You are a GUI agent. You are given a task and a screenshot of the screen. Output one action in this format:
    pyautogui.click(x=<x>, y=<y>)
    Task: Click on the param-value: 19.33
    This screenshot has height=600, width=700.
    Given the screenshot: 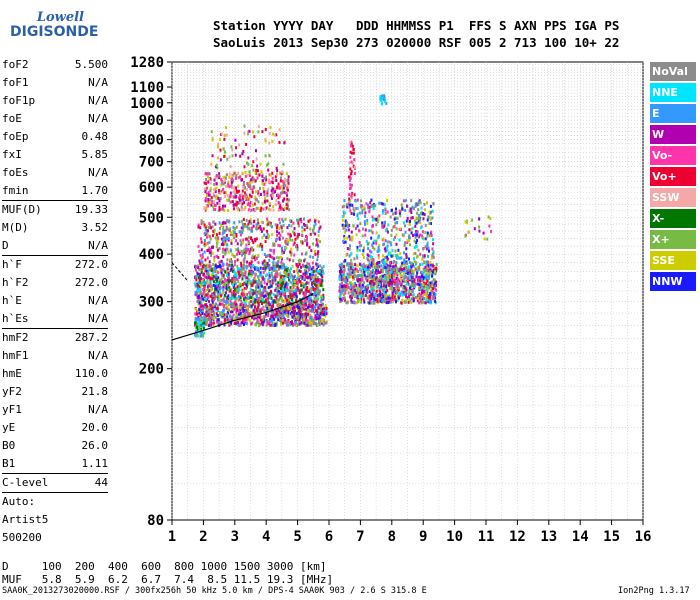 What is the action you would take?
    pyautogui.click(x=91, y=209)
    